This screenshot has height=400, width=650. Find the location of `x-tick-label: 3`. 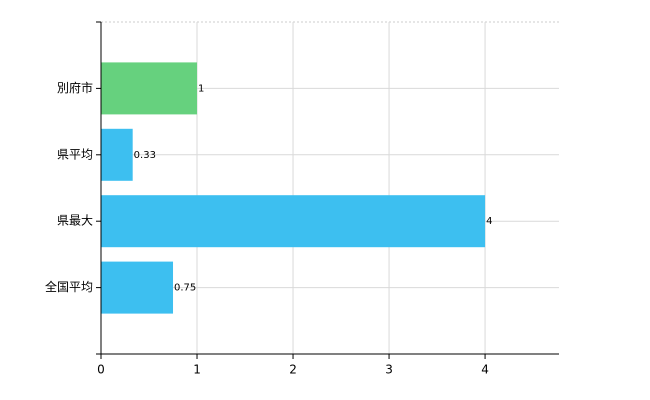

x-tick-label: 3 is located at coordinates (389, 370).